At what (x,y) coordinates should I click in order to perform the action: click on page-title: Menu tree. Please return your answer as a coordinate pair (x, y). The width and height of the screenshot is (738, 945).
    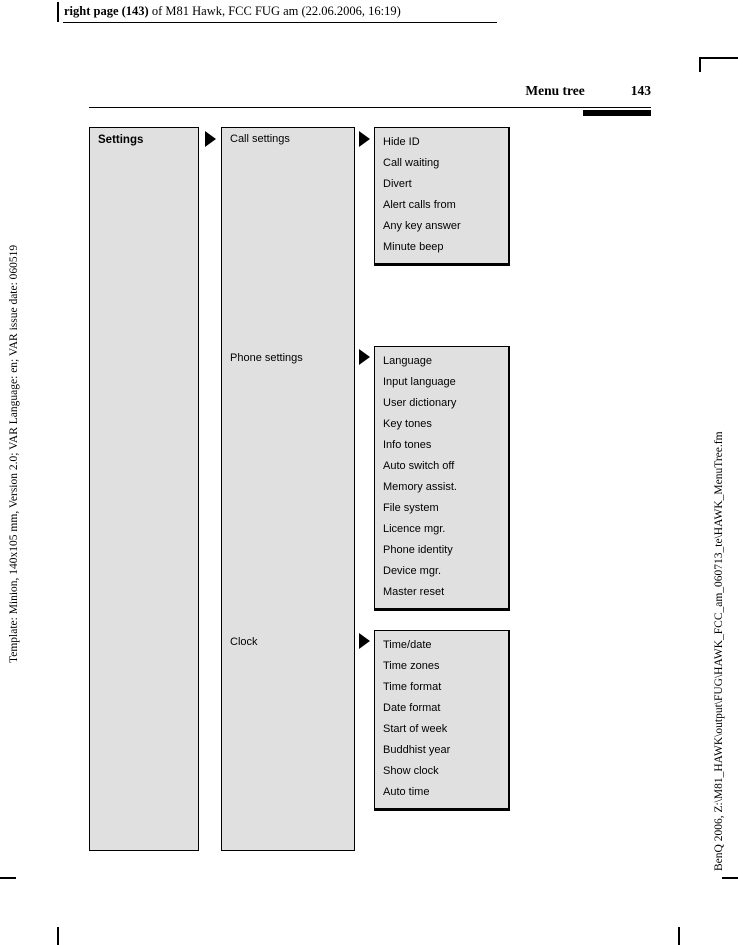
    Looking at the image, I should click on (555, 90).